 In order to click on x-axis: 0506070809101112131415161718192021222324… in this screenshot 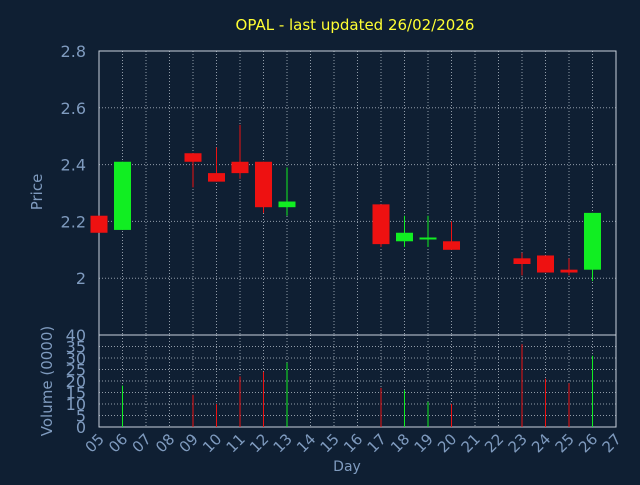, I will do `click(353, 443)`.